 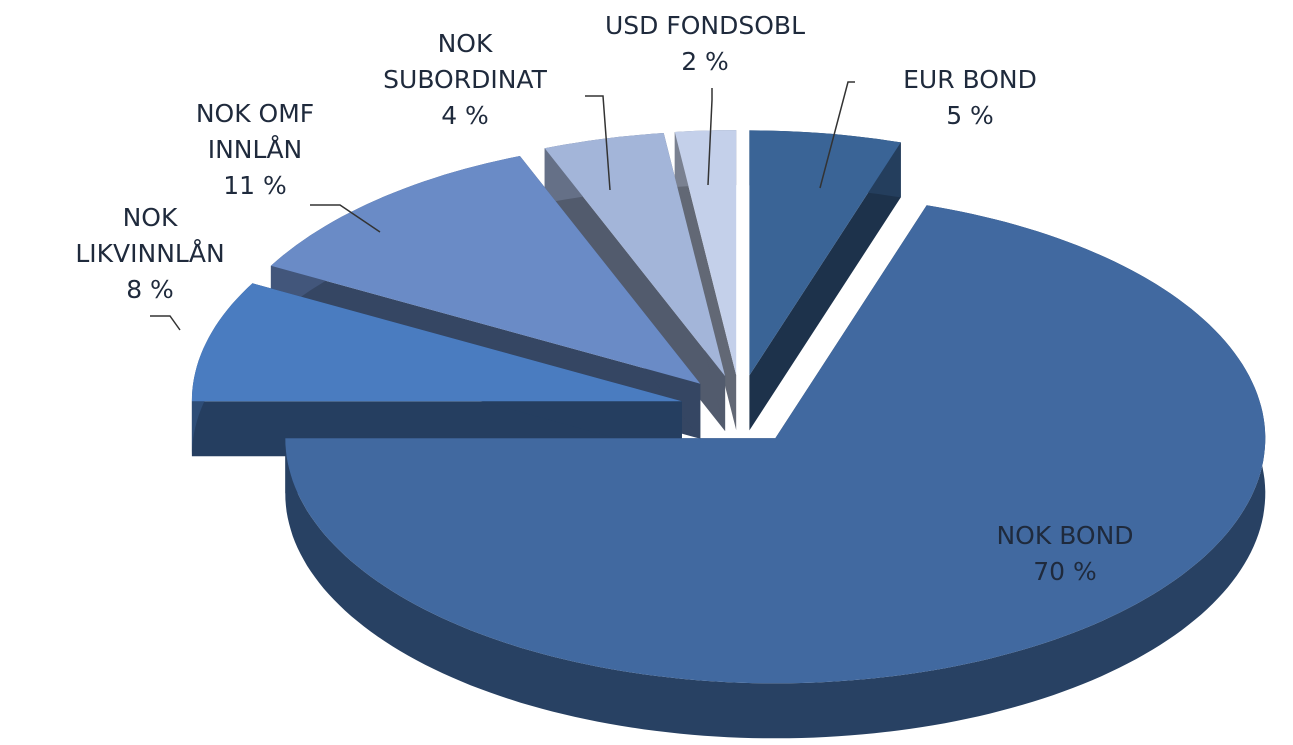 What do you see at coordinates (970, 98) in the screenshot?
I see `slice-label: EUR BOND 5 %` at bounding box center [970, 98].